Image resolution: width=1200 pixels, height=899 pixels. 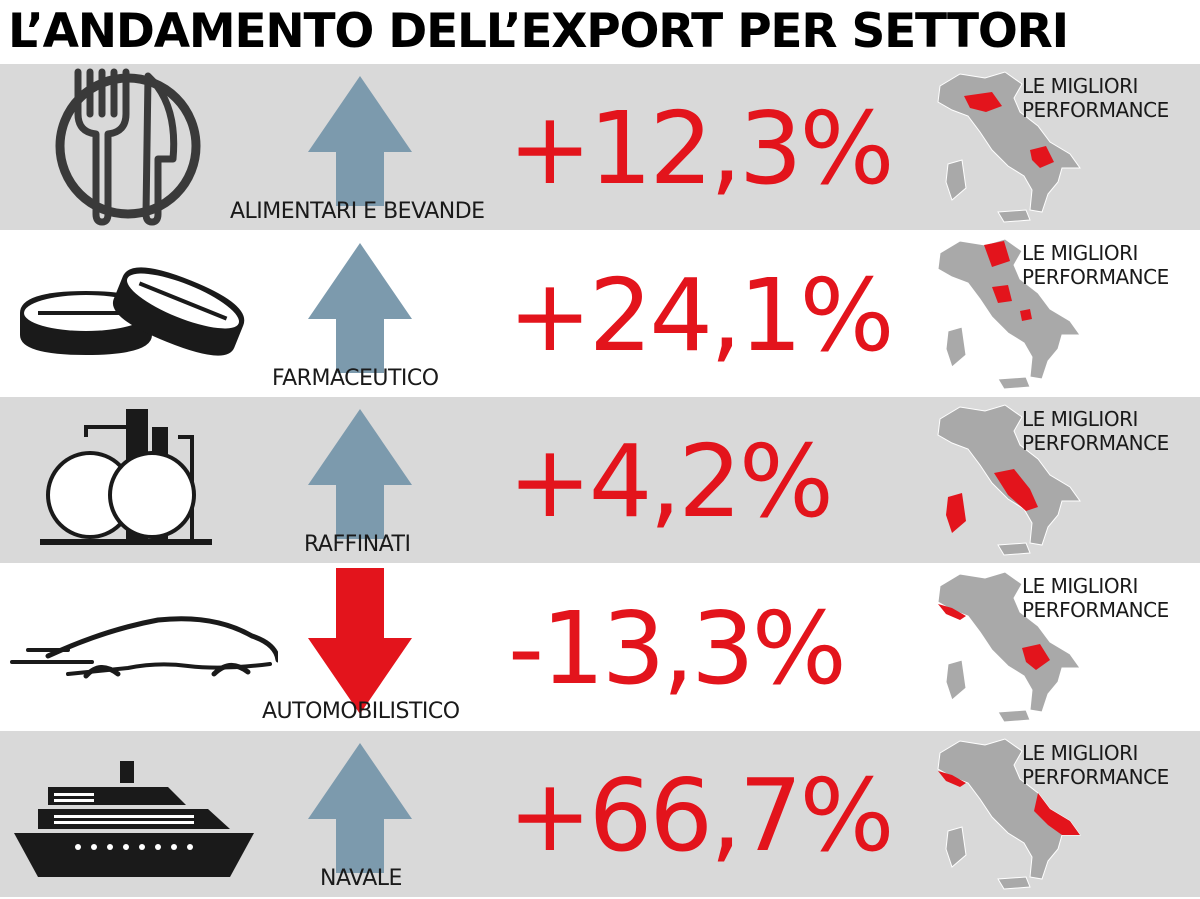 I want to click on sector-value: +66,7%, so click(x=701, y=815).